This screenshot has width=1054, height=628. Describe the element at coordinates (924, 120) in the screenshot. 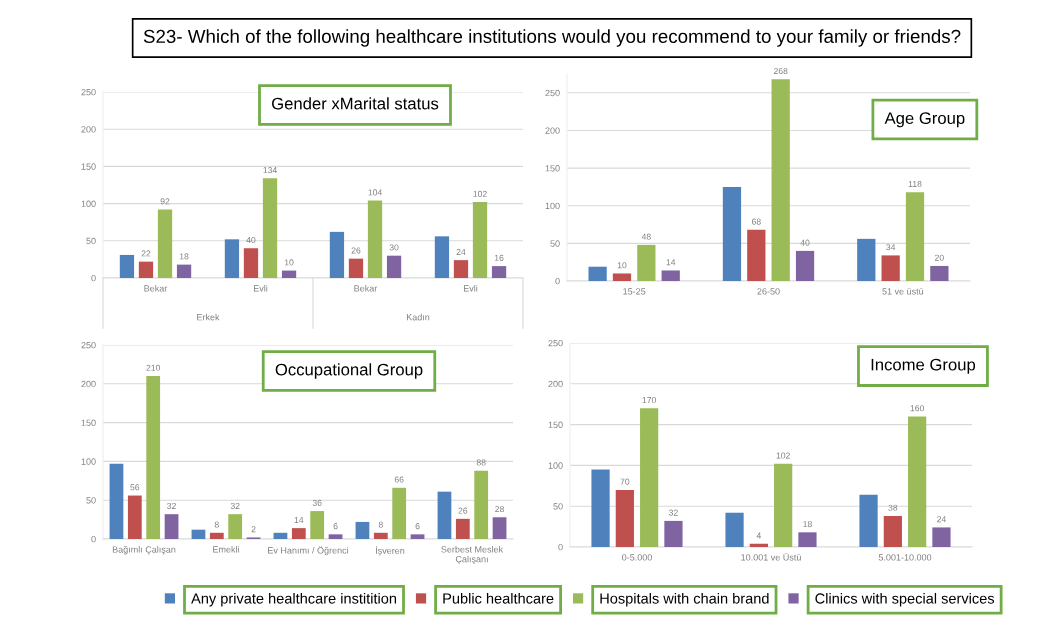

I see `text: Age Group` at that location.